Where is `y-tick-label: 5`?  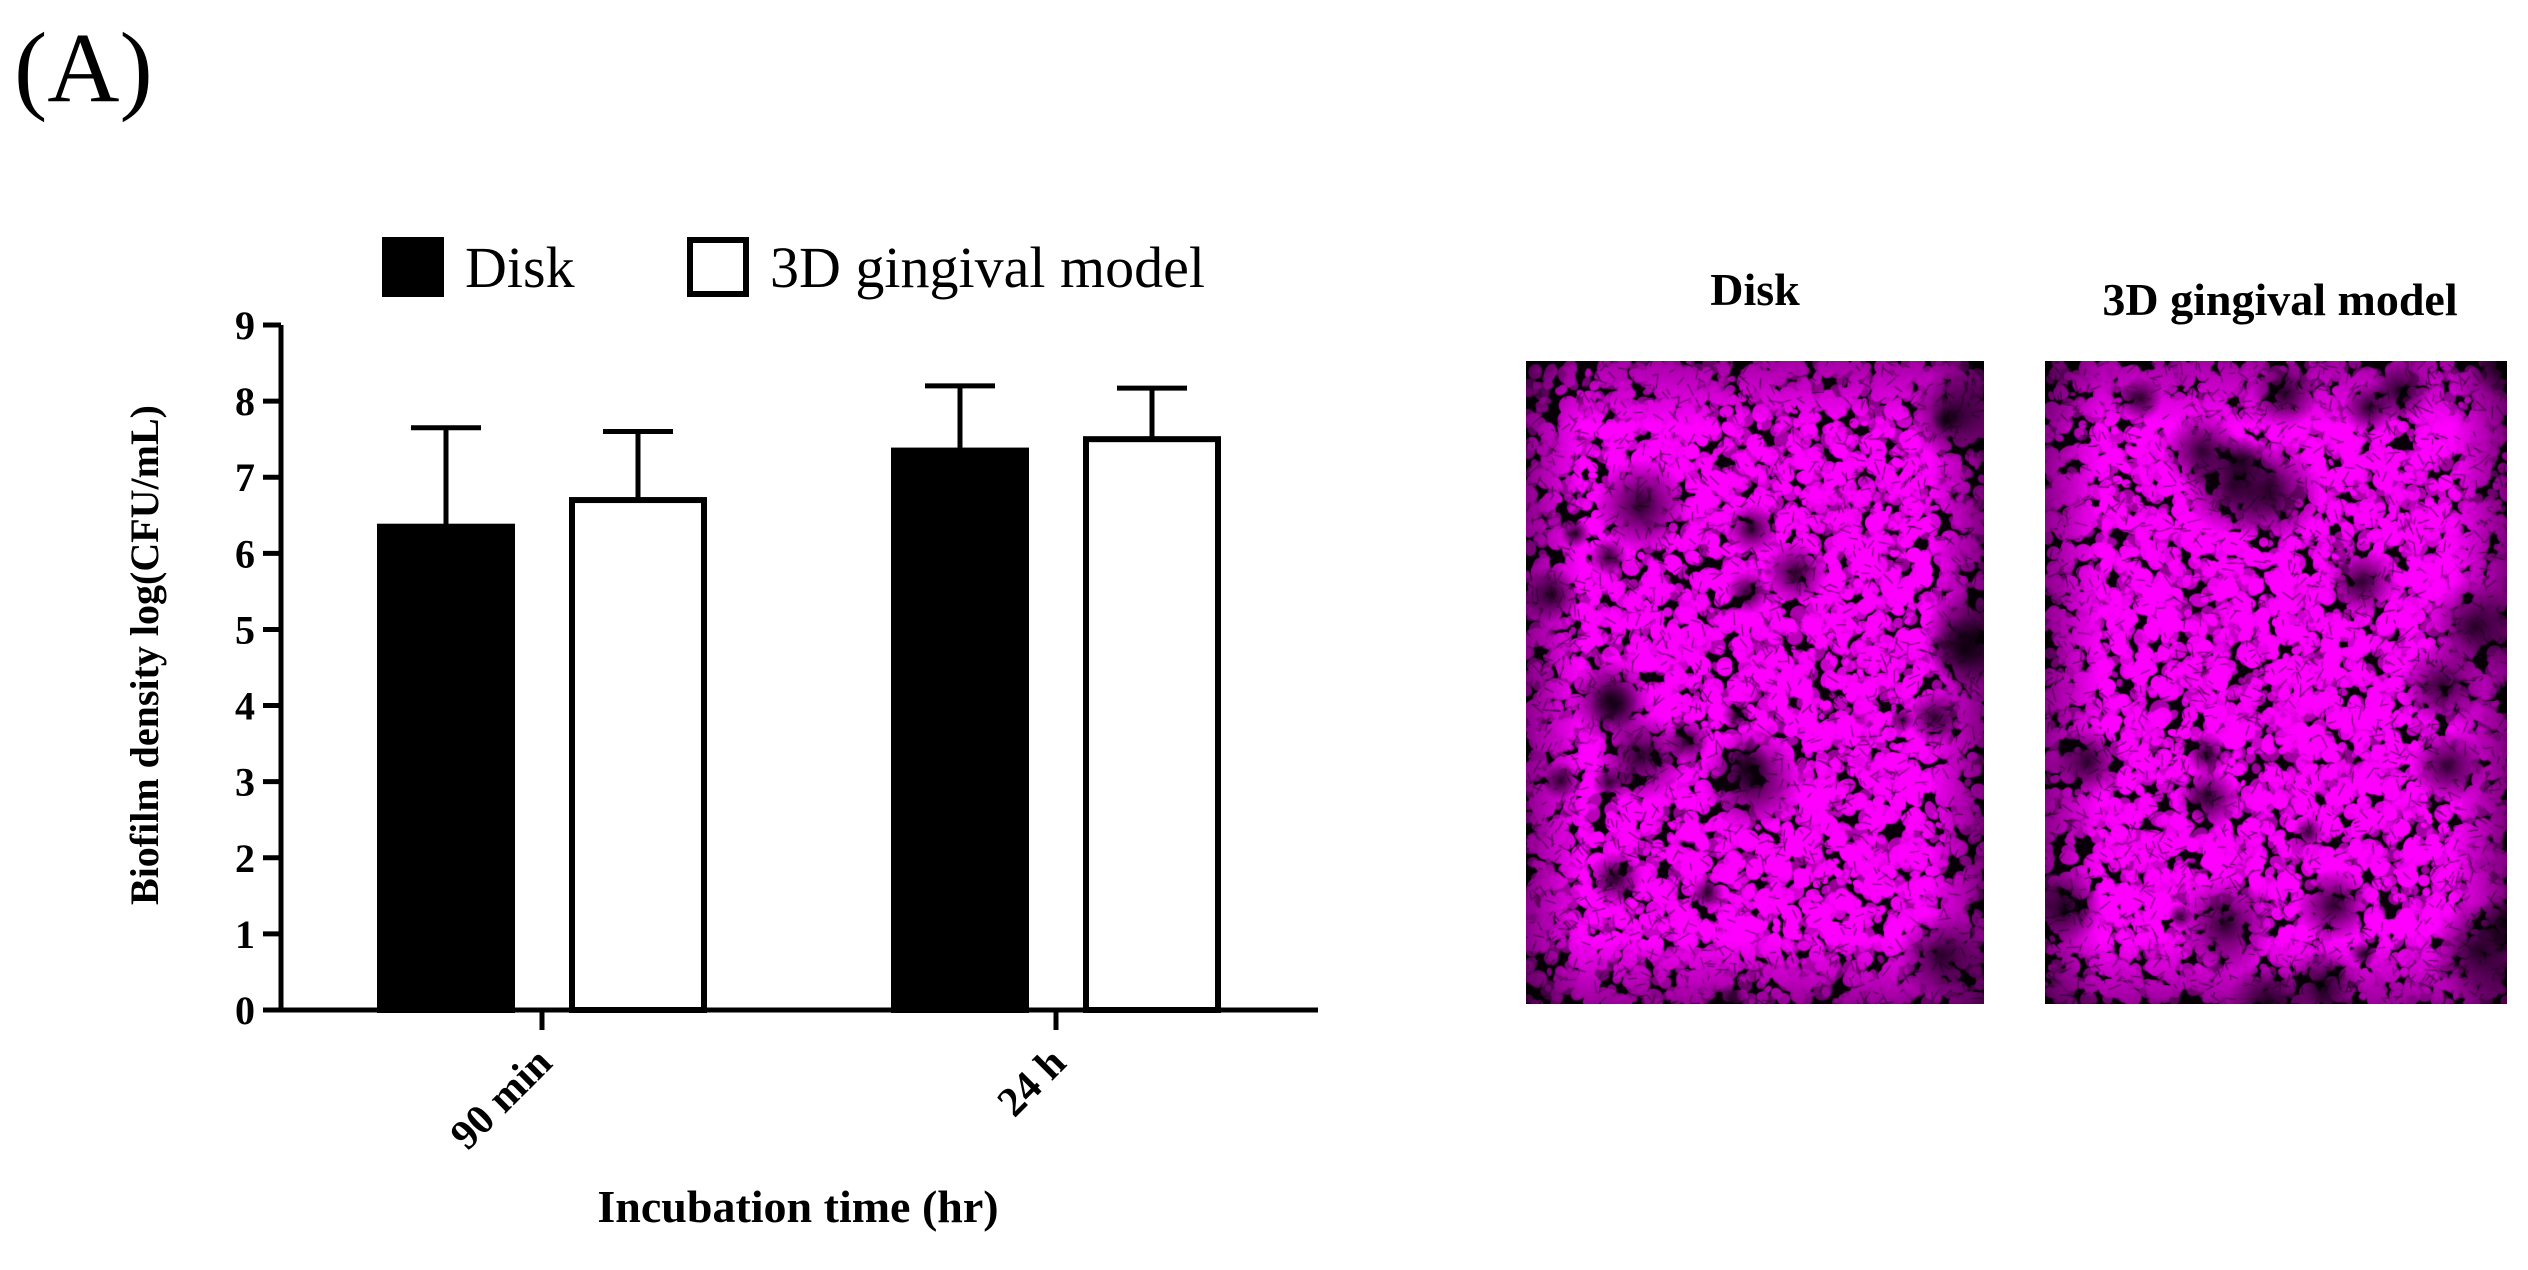
y-tick-label: 5 is located at coordinates (245, 629).